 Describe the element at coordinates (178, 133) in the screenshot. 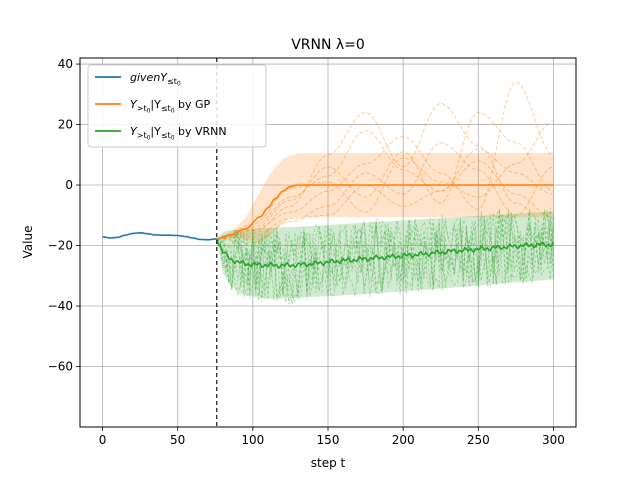

I see `legend-entry: Y>t0|Y≤t0 by VRNN` at that location.